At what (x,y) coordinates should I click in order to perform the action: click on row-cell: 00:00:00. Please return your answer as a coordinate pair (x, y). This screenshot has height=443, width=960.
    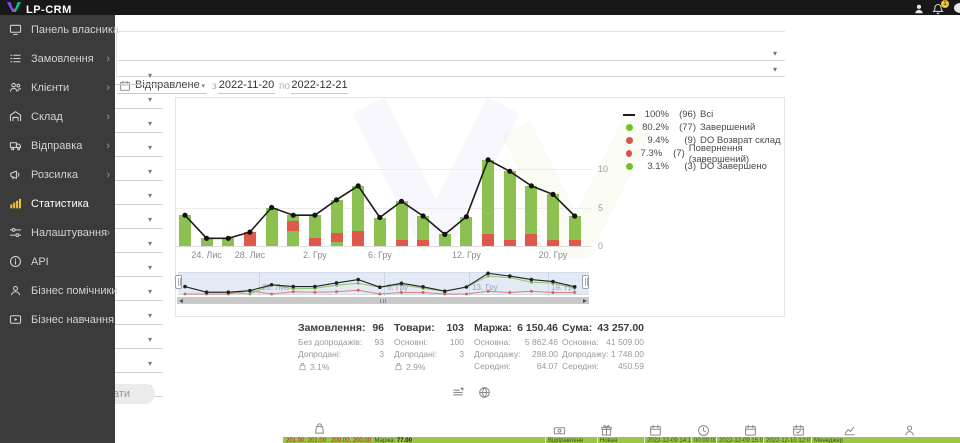
    Looking at the image, I should click on (703, 440).